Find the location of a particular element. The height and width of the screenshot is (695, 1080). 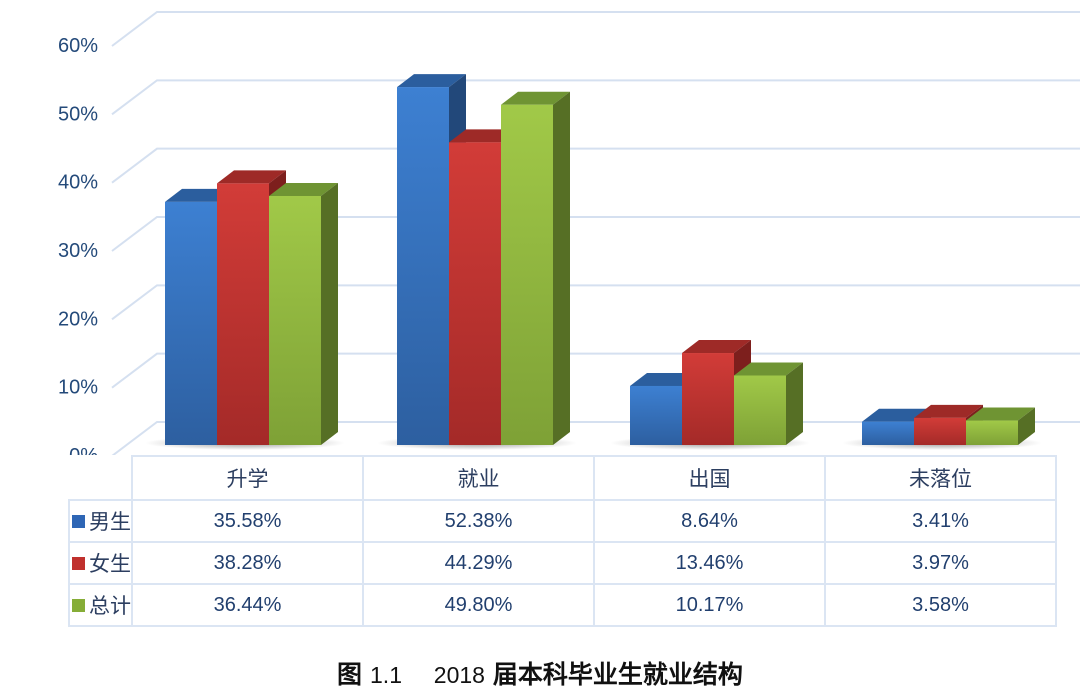

table-cell: 44.29% is located at coordinates (478, 563).